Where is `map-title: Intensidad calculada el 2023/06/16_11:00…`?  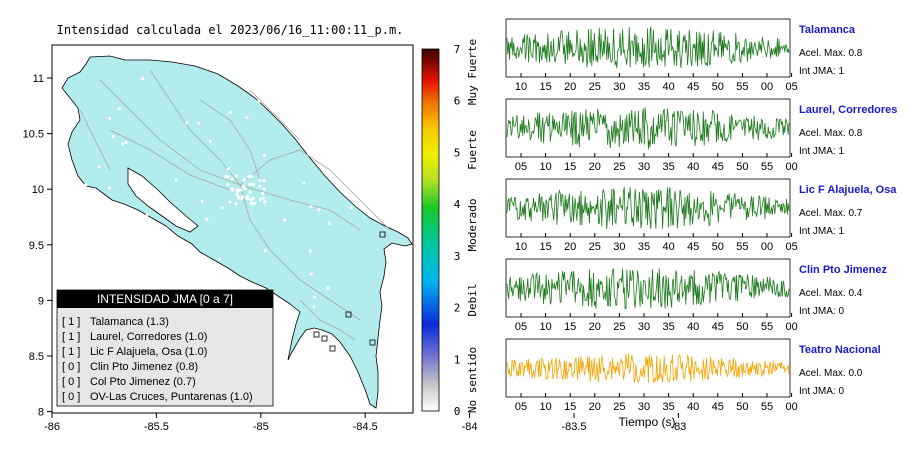
map-title: Intensidad calculada el 2023/06/16_11:00… is located at coordinates (230, 30).